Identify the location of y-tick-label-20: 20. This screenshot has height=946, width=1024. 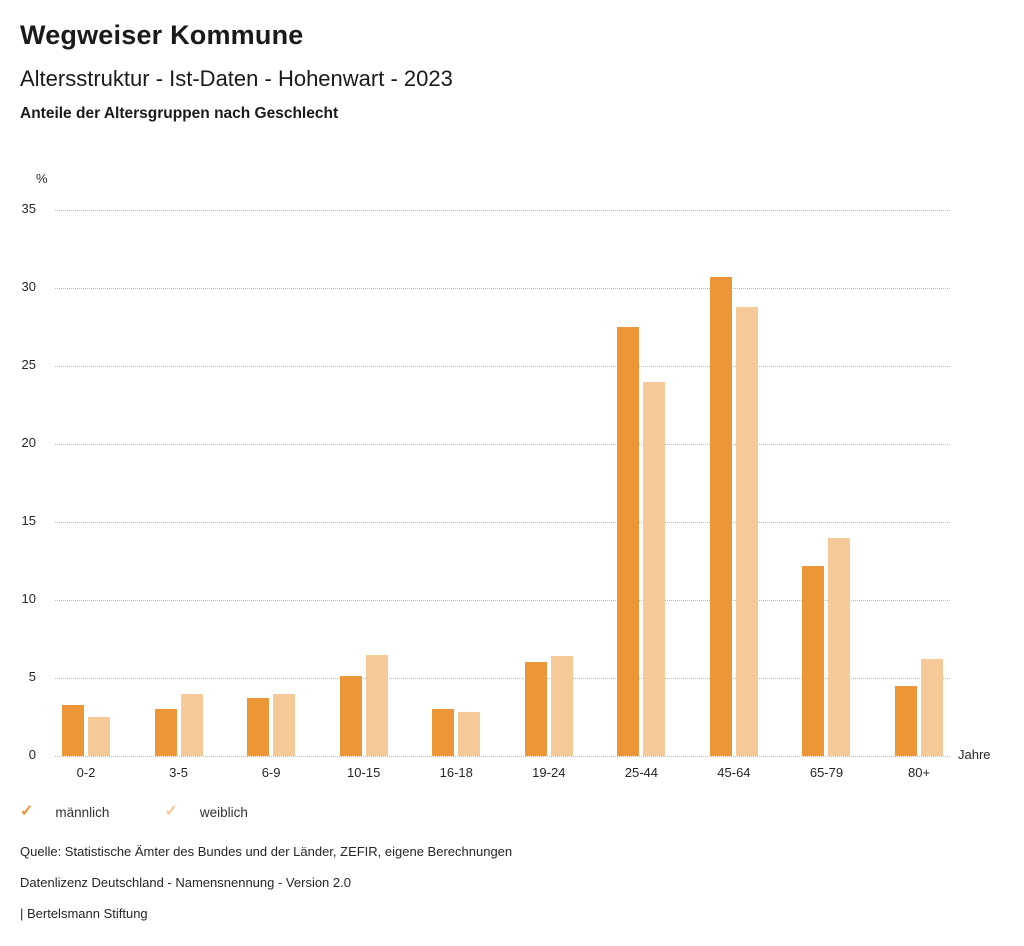
(28, 442).